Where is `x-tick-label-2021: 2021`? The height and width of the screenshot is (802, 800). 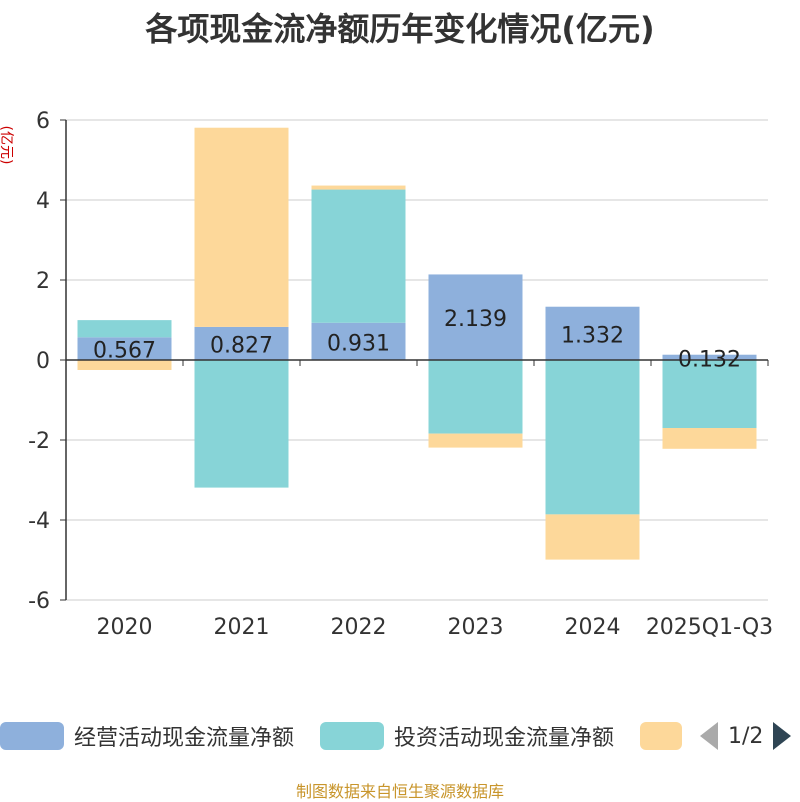
x-tick-label-2021: 2021 is located at coordinates (242, 627).